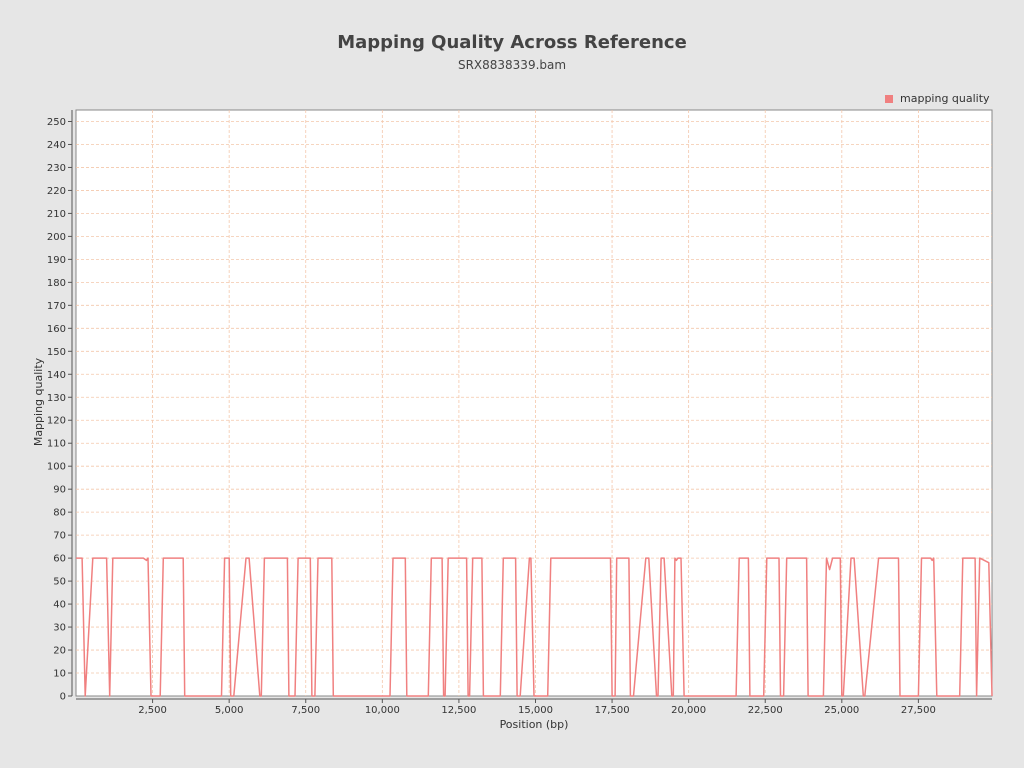 The image size is (1024, 768). What do you see at coordinates (59, 490) in the screenshot?
I see `y-tick-label: 90` at bounding box center [59, 490].